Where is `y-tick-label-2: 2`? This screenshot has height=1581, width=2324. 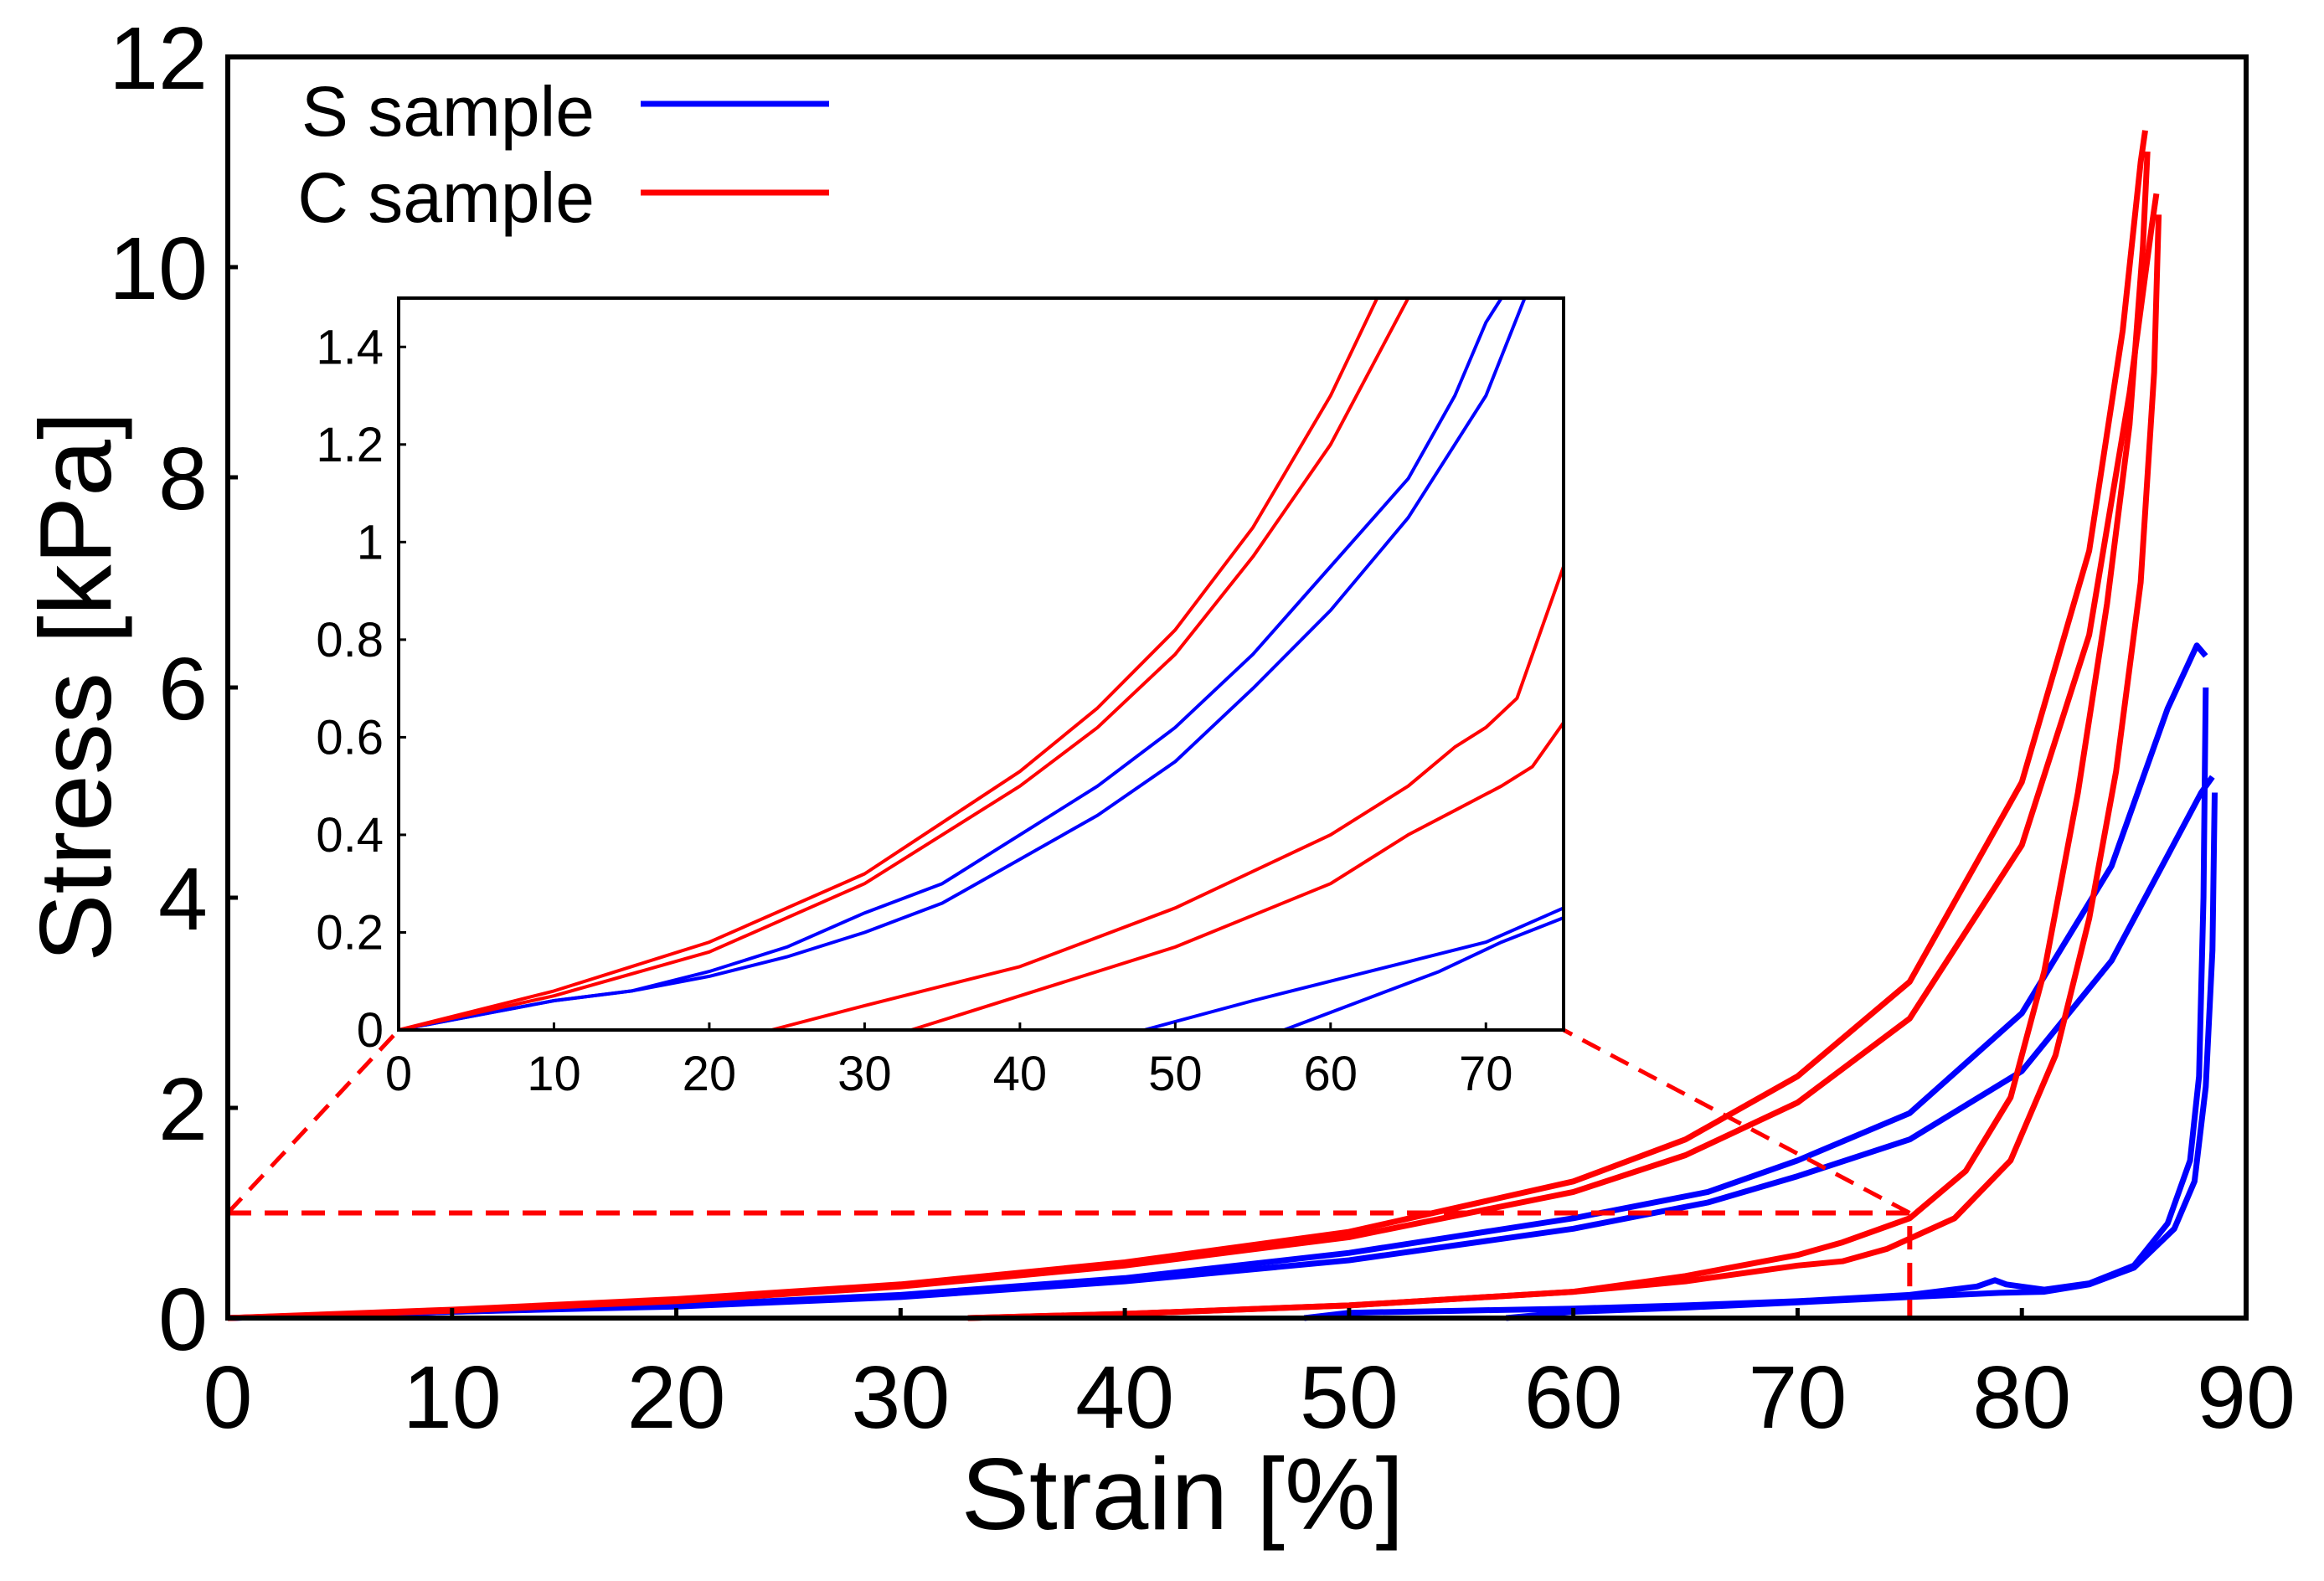 y-tick-label-2: 2 is located at coordinates (183, 1109).